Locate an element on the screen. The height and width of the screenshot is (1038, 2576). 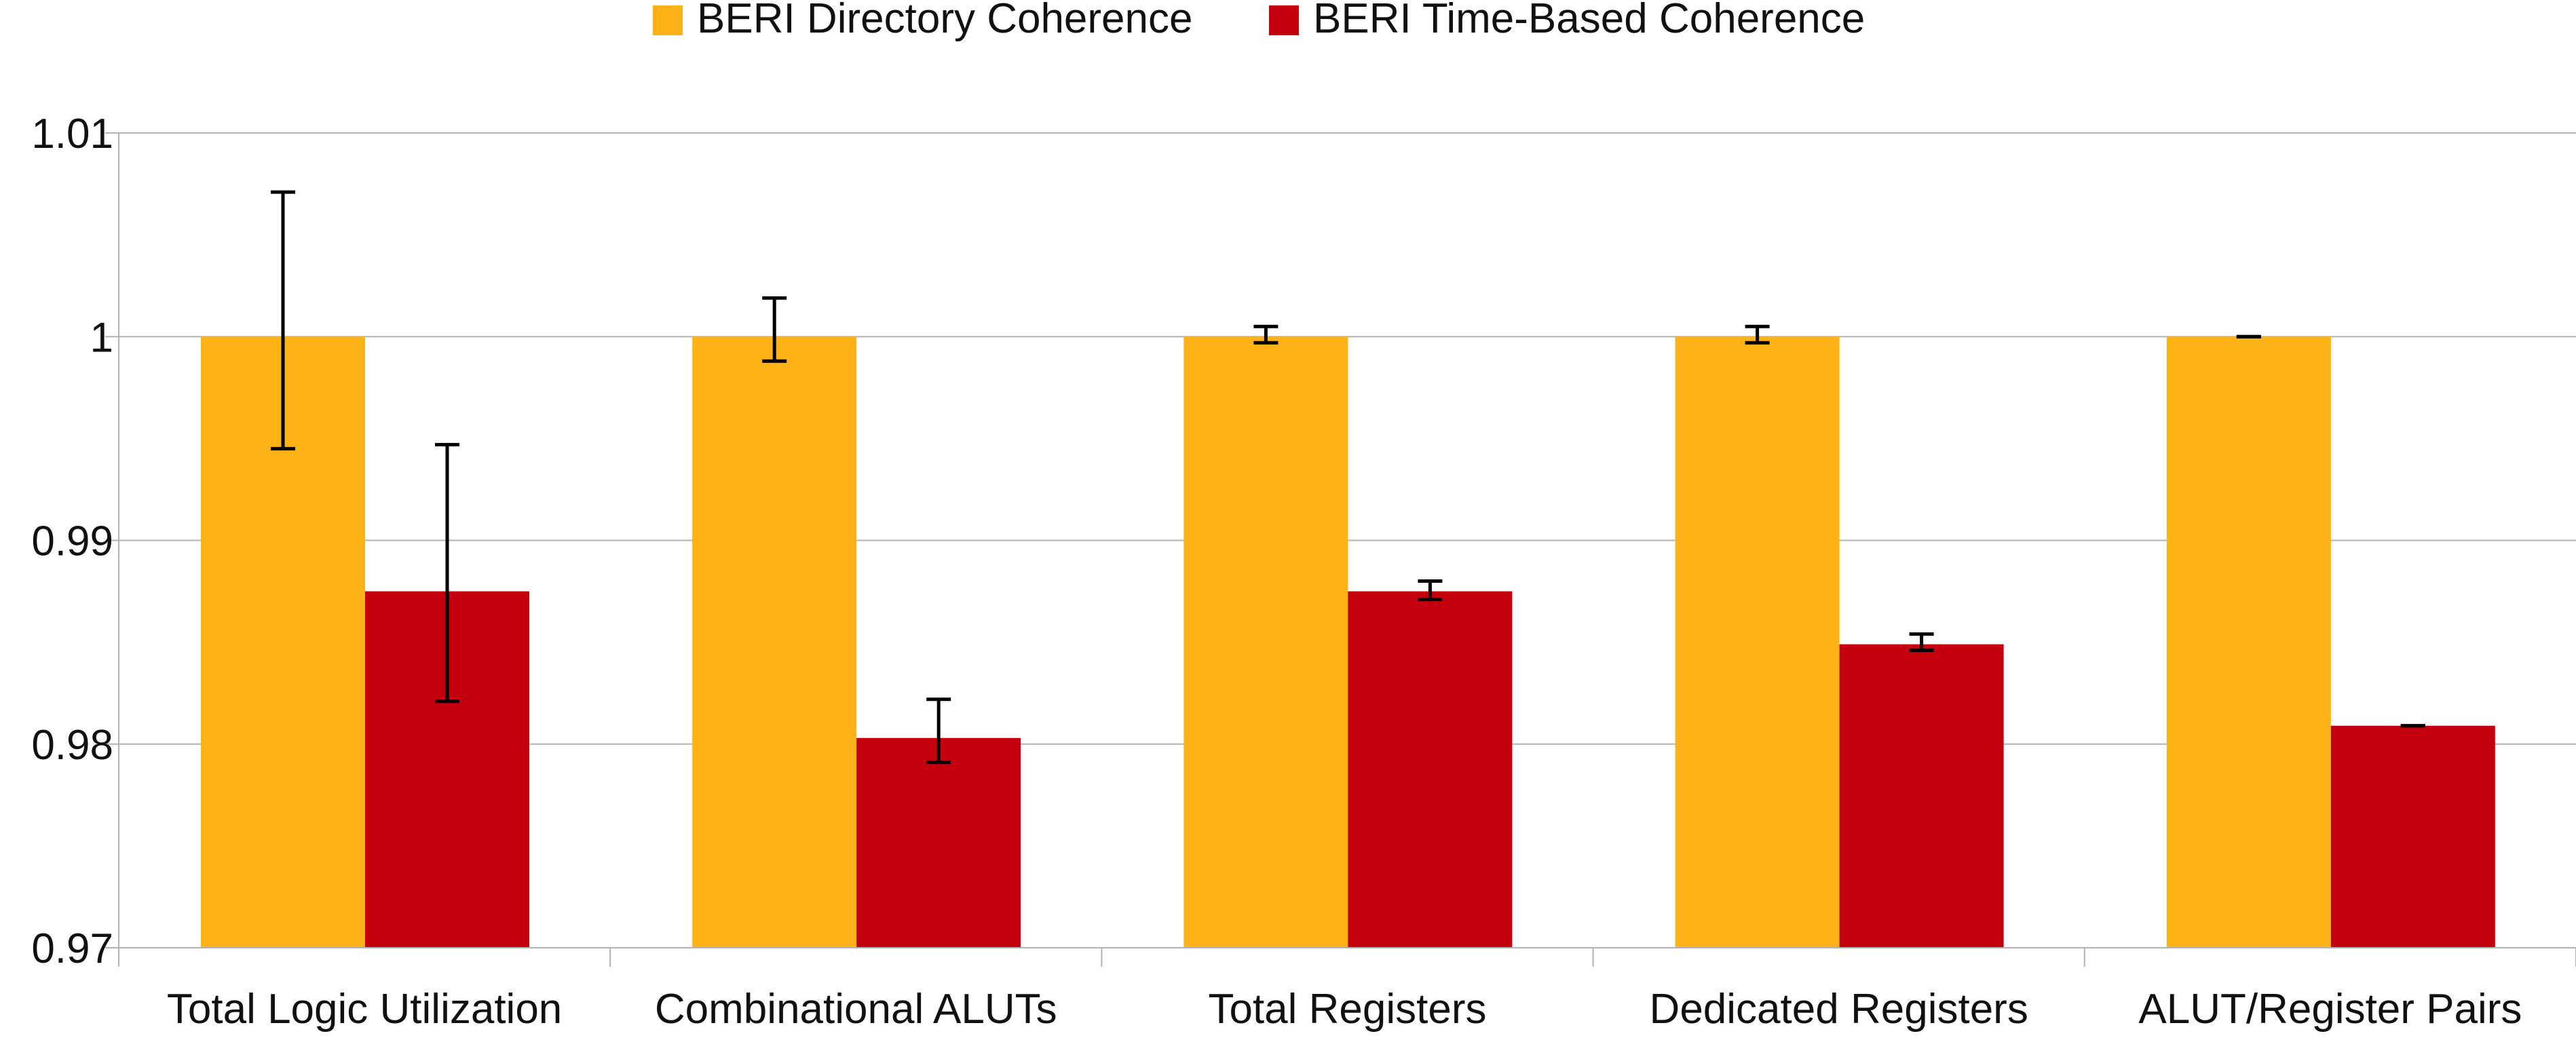
x-tick-label: Total Logic Utilization is located at coordinates (364, 1010).